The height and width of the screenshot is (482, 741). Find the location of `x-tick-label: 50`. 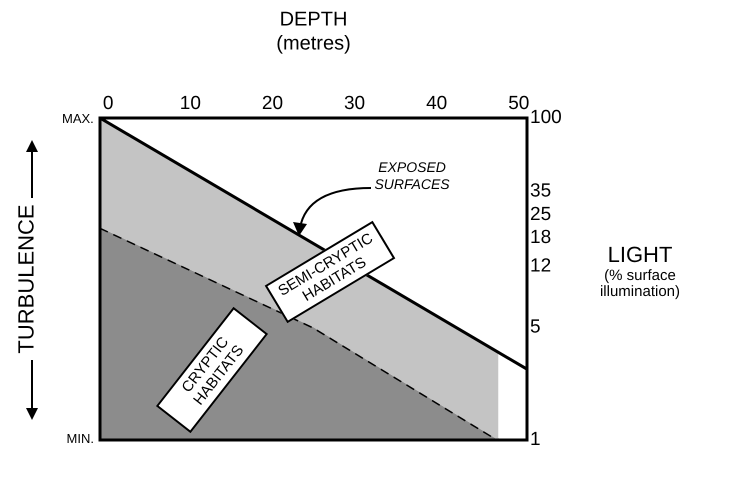

x-tick-label: 50 is located at coordinates (519, 103).